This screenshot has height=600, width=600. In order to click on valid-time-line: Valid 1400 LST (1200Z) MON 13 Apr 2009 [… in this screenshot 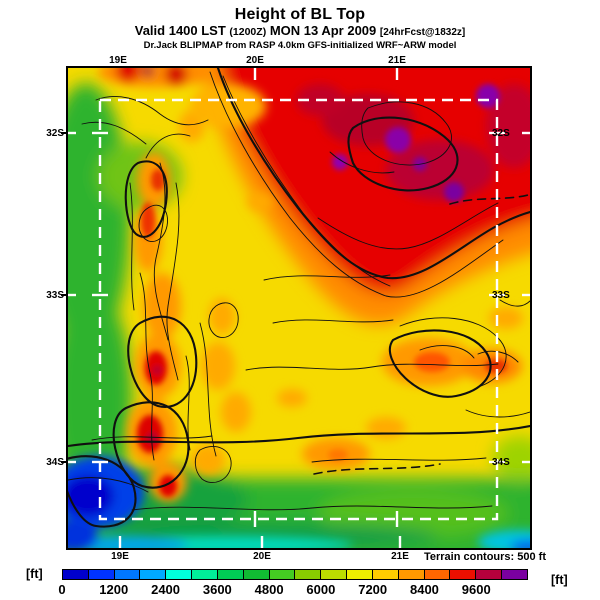, I will do `click(300, 30)`.